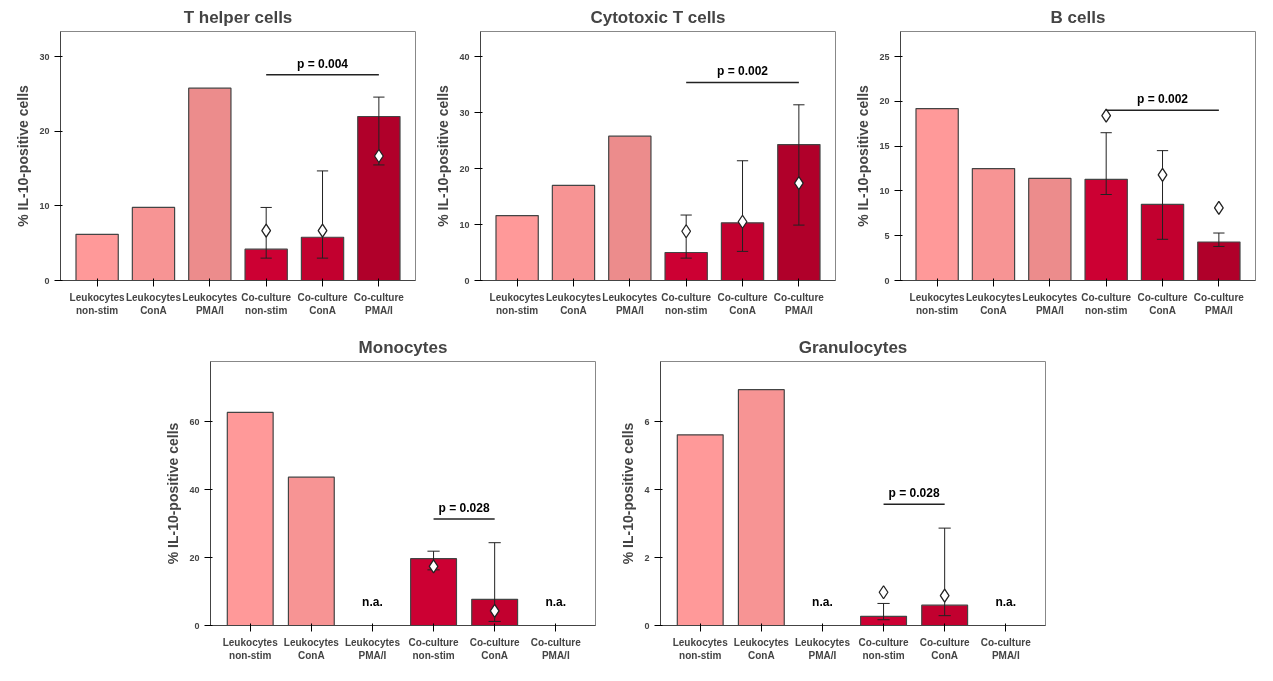 This screenshot has width=1273, height=681. I want to click on y-tick-label: 5, so click(887, 235).